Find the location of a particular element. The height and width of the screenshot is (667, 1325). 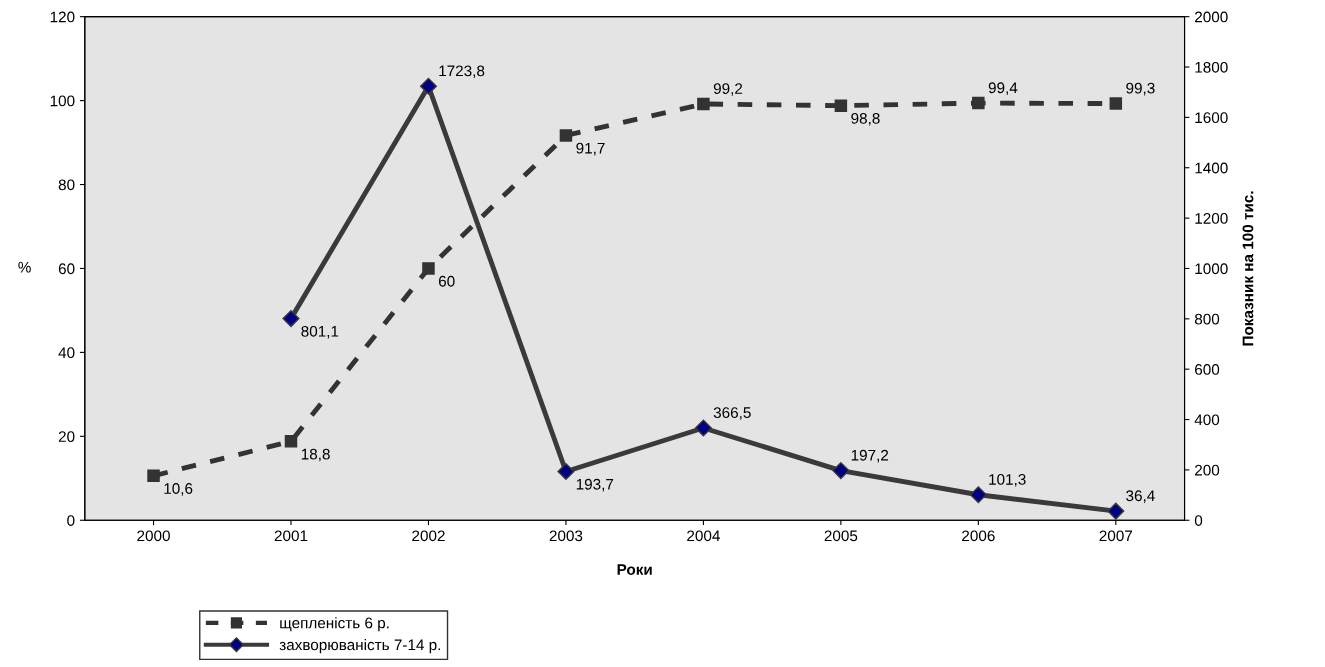

data-label: 99,4 is located at coordinates (1003, 88).